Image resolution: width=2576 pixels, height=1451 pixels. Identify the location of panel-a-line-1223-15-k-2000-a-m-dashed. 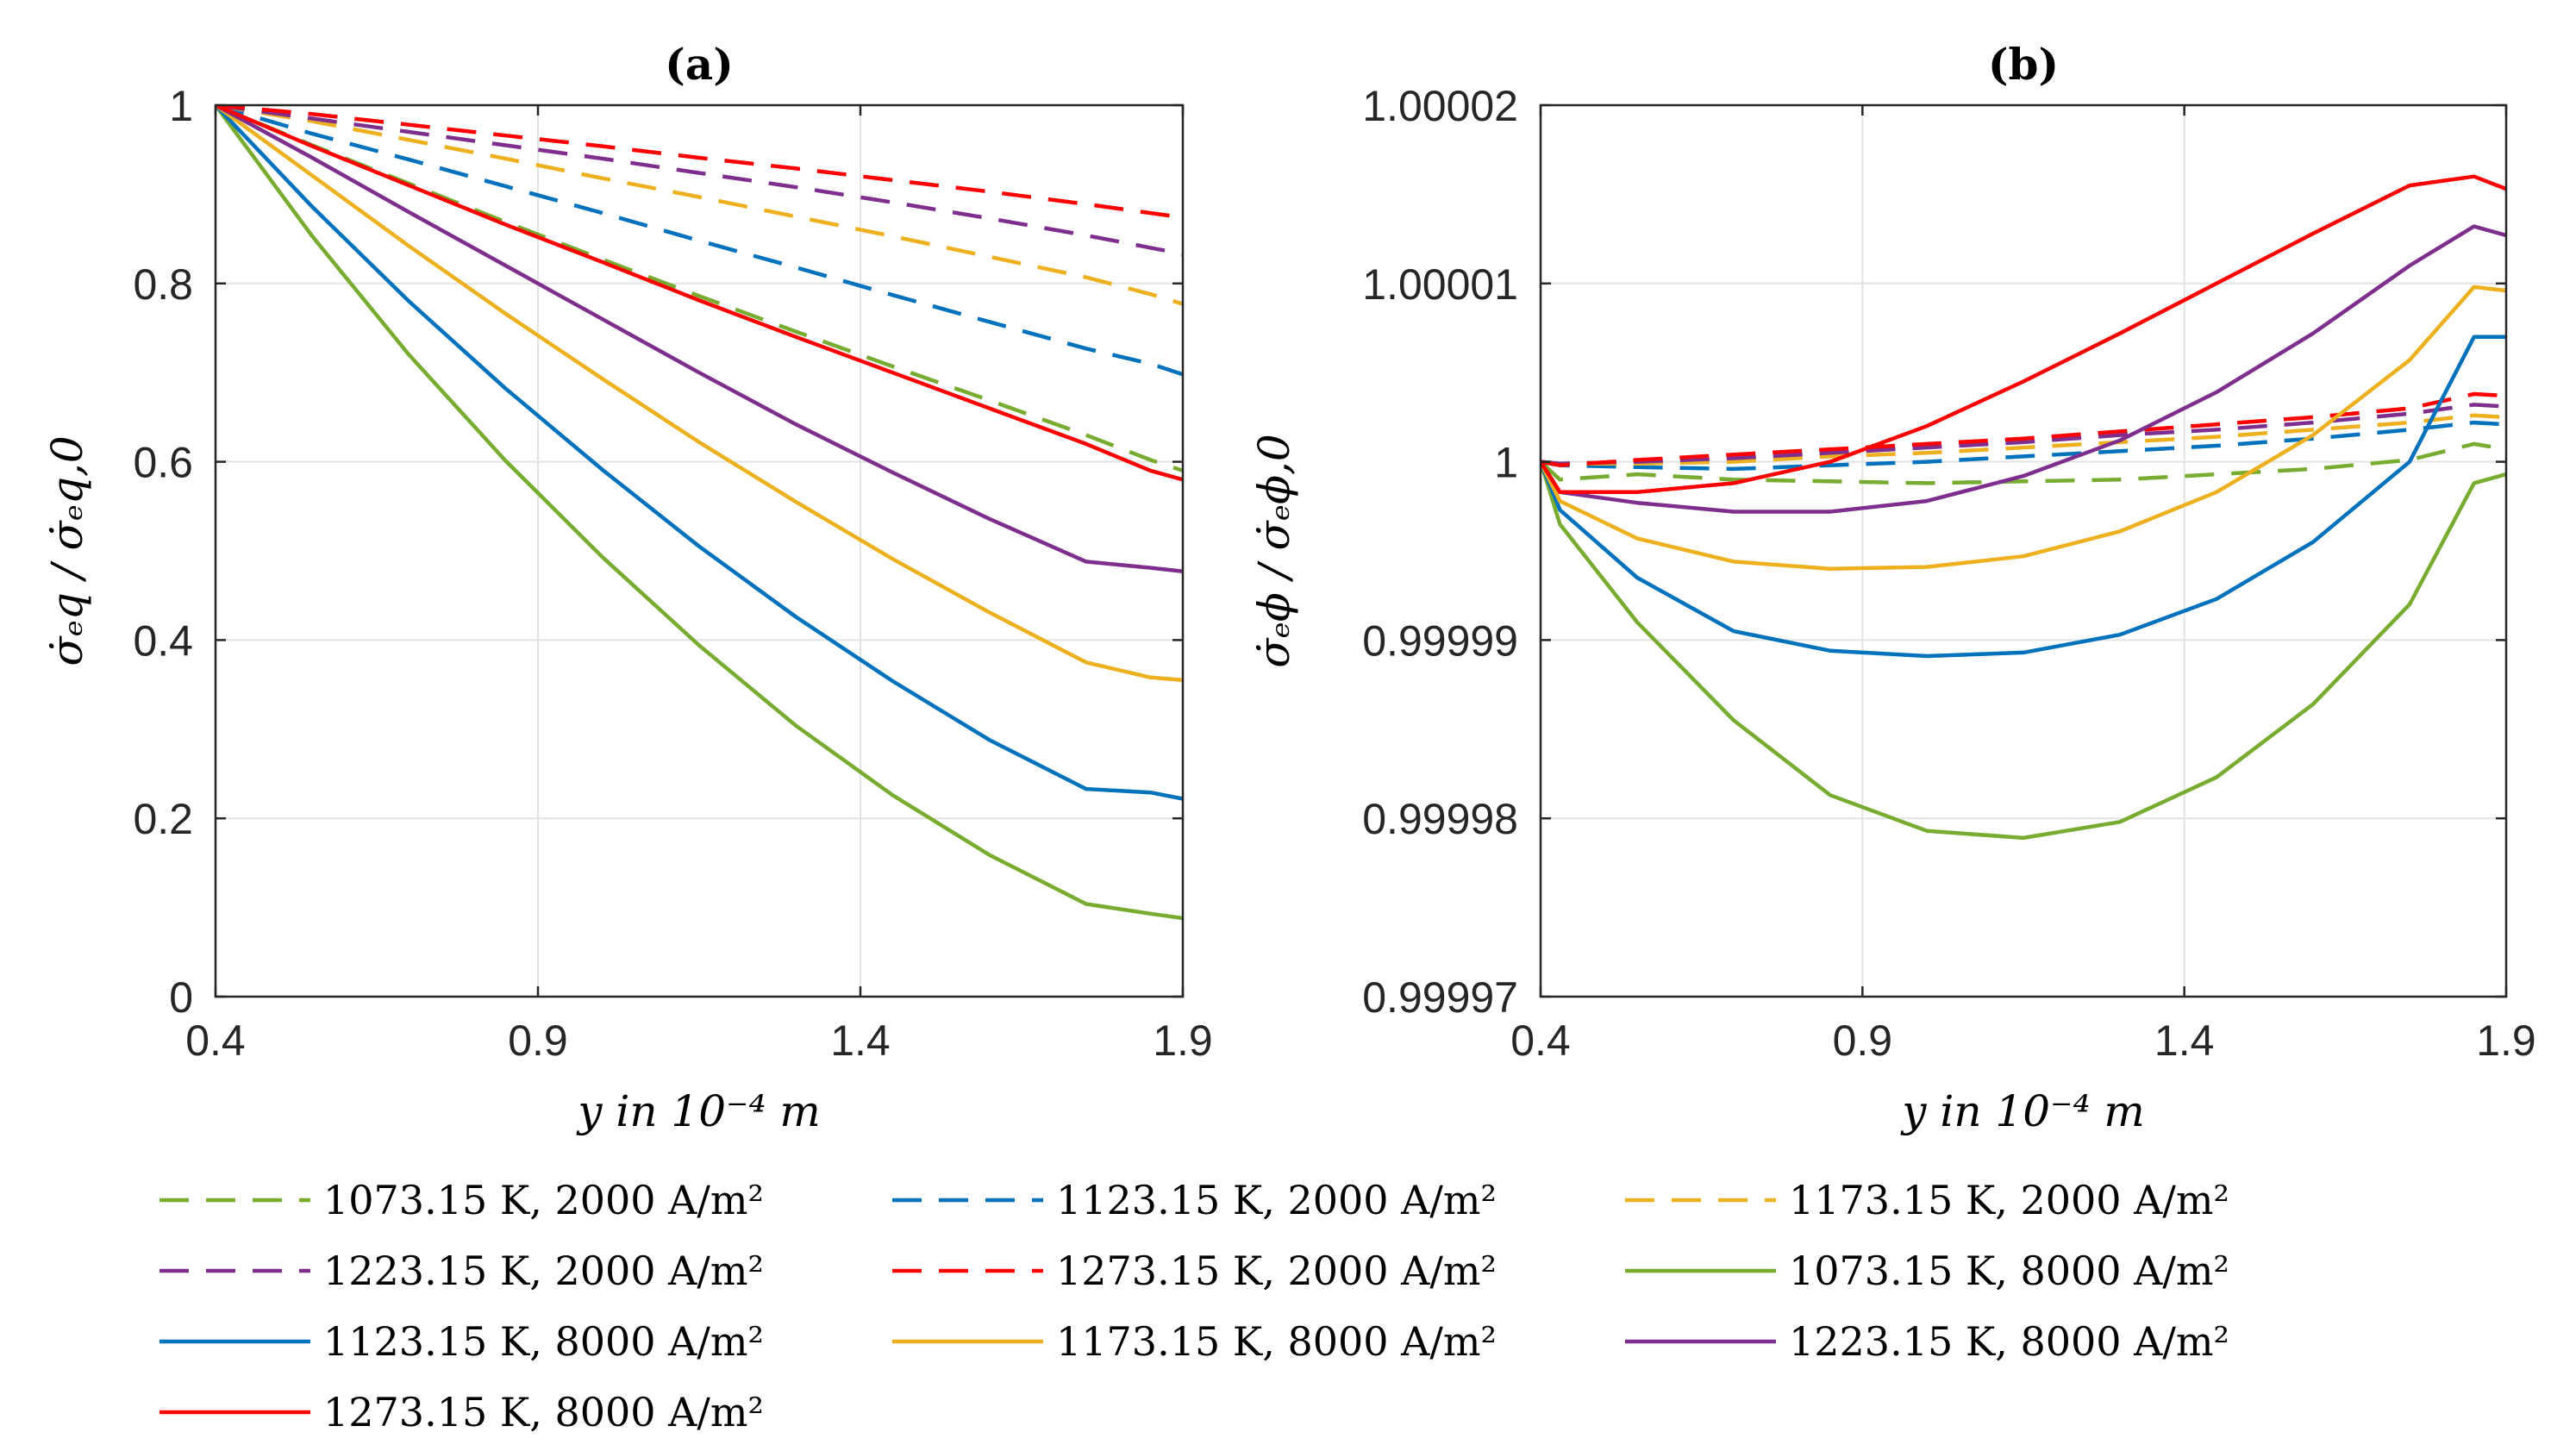
(699, 180).